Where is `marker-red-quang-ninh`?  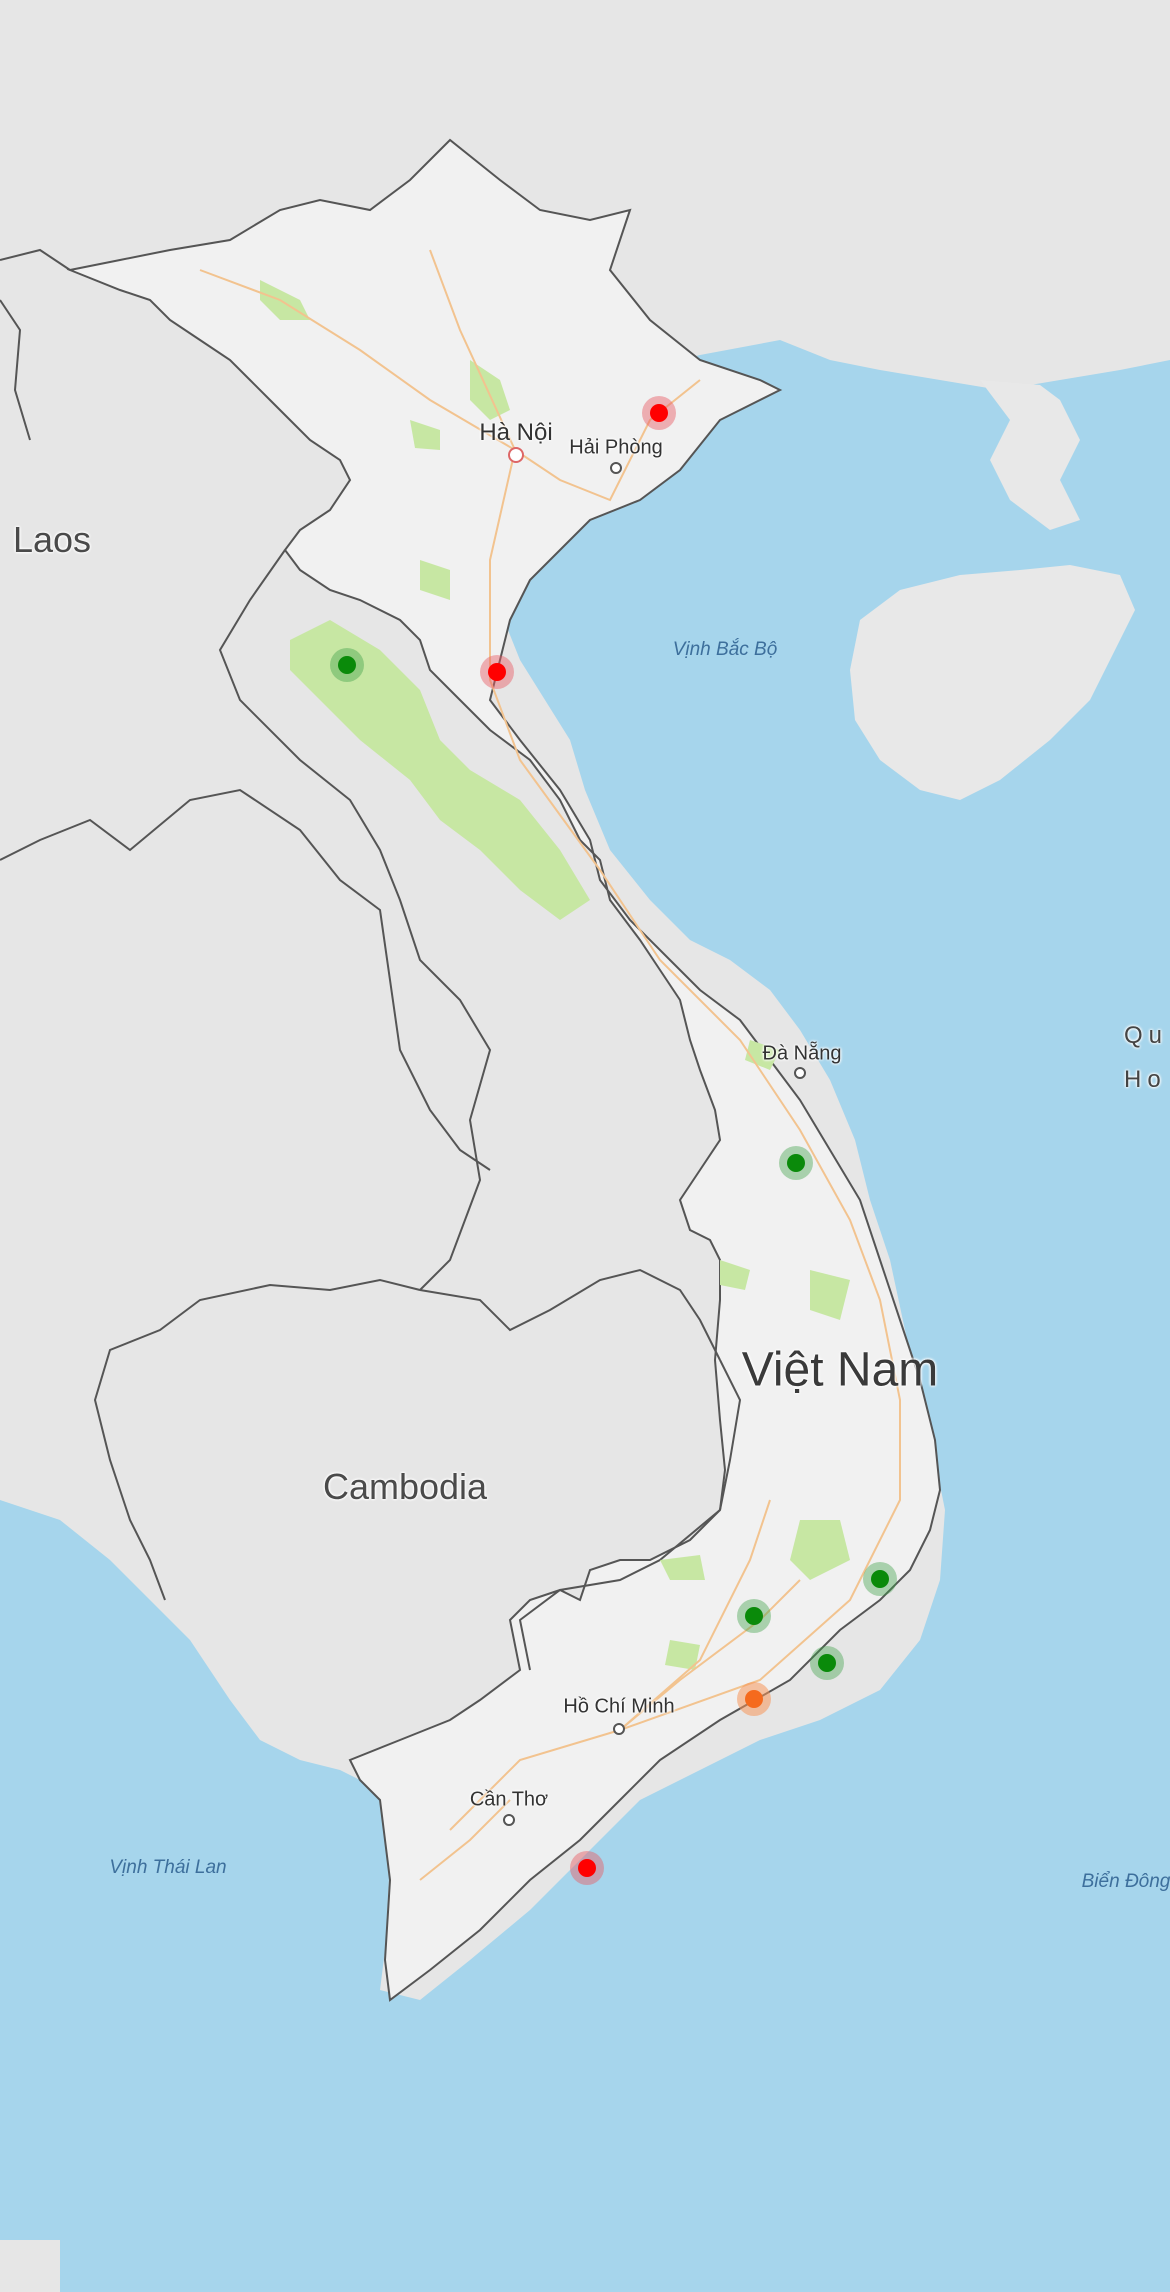 marker-red-quang-ninh is located at coordinates (659, 413).